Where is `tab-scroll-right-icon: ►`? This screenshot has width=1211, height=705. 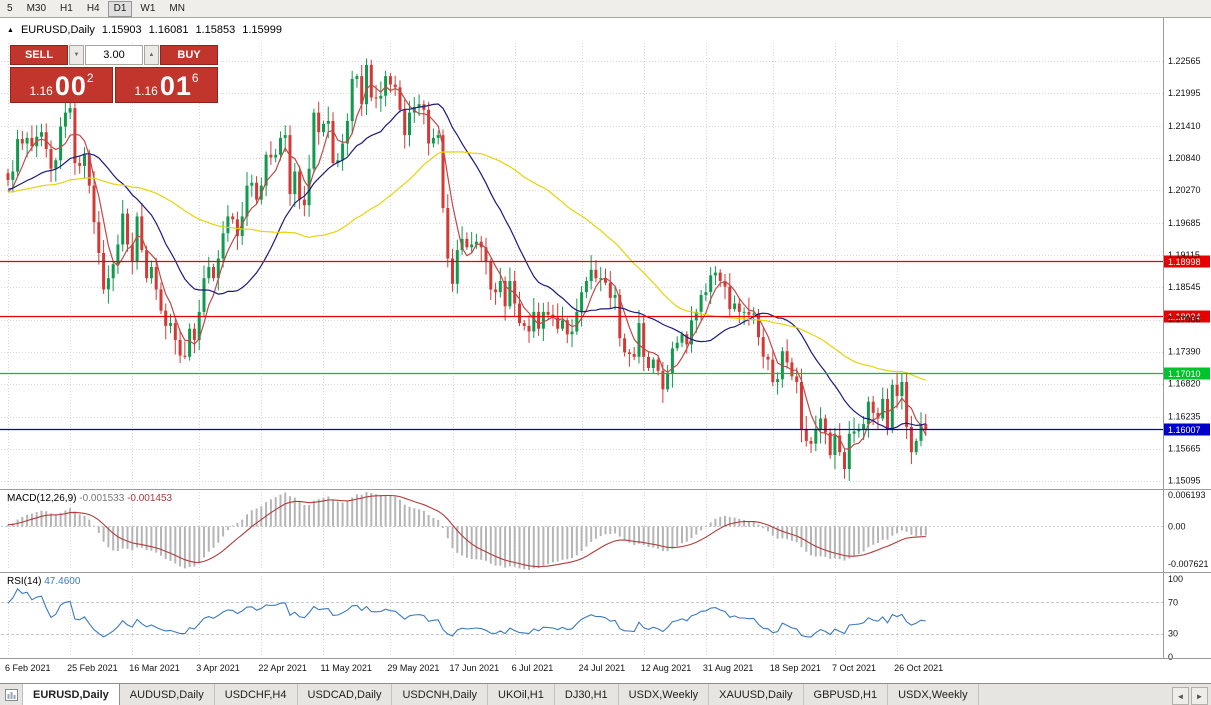
tab-scroll-right-icon: ► is located at coordinates (1199, 696).